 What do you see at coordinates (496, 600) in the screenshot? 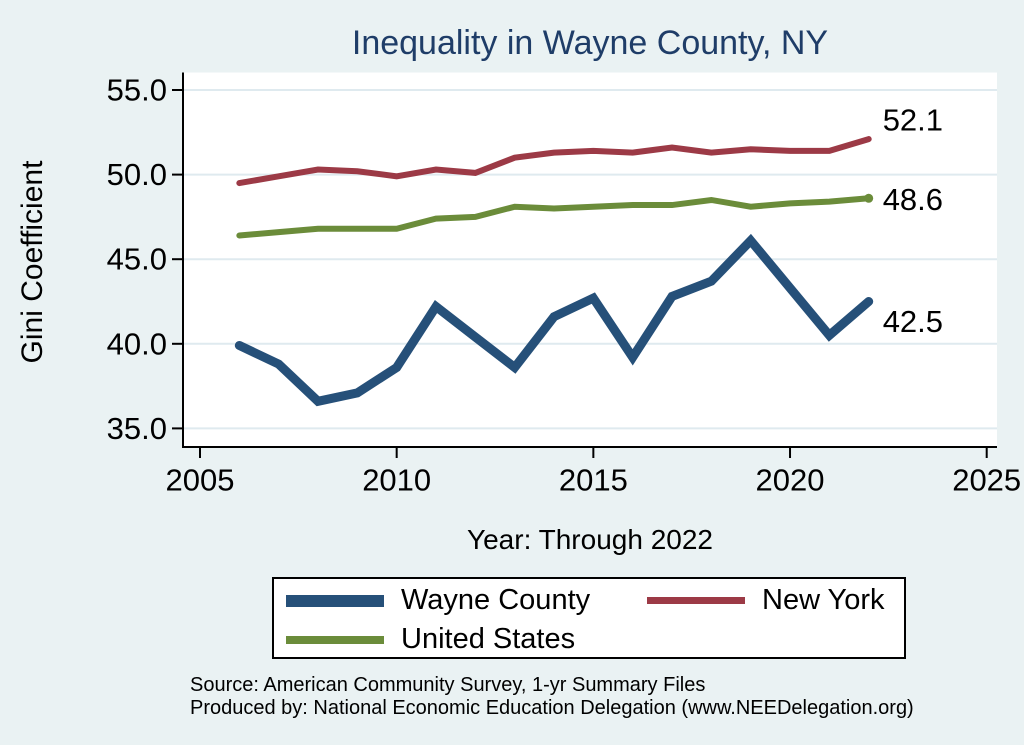
I see `legend-label-wayne-county: Wayne County` at bounding box center [496, 600].